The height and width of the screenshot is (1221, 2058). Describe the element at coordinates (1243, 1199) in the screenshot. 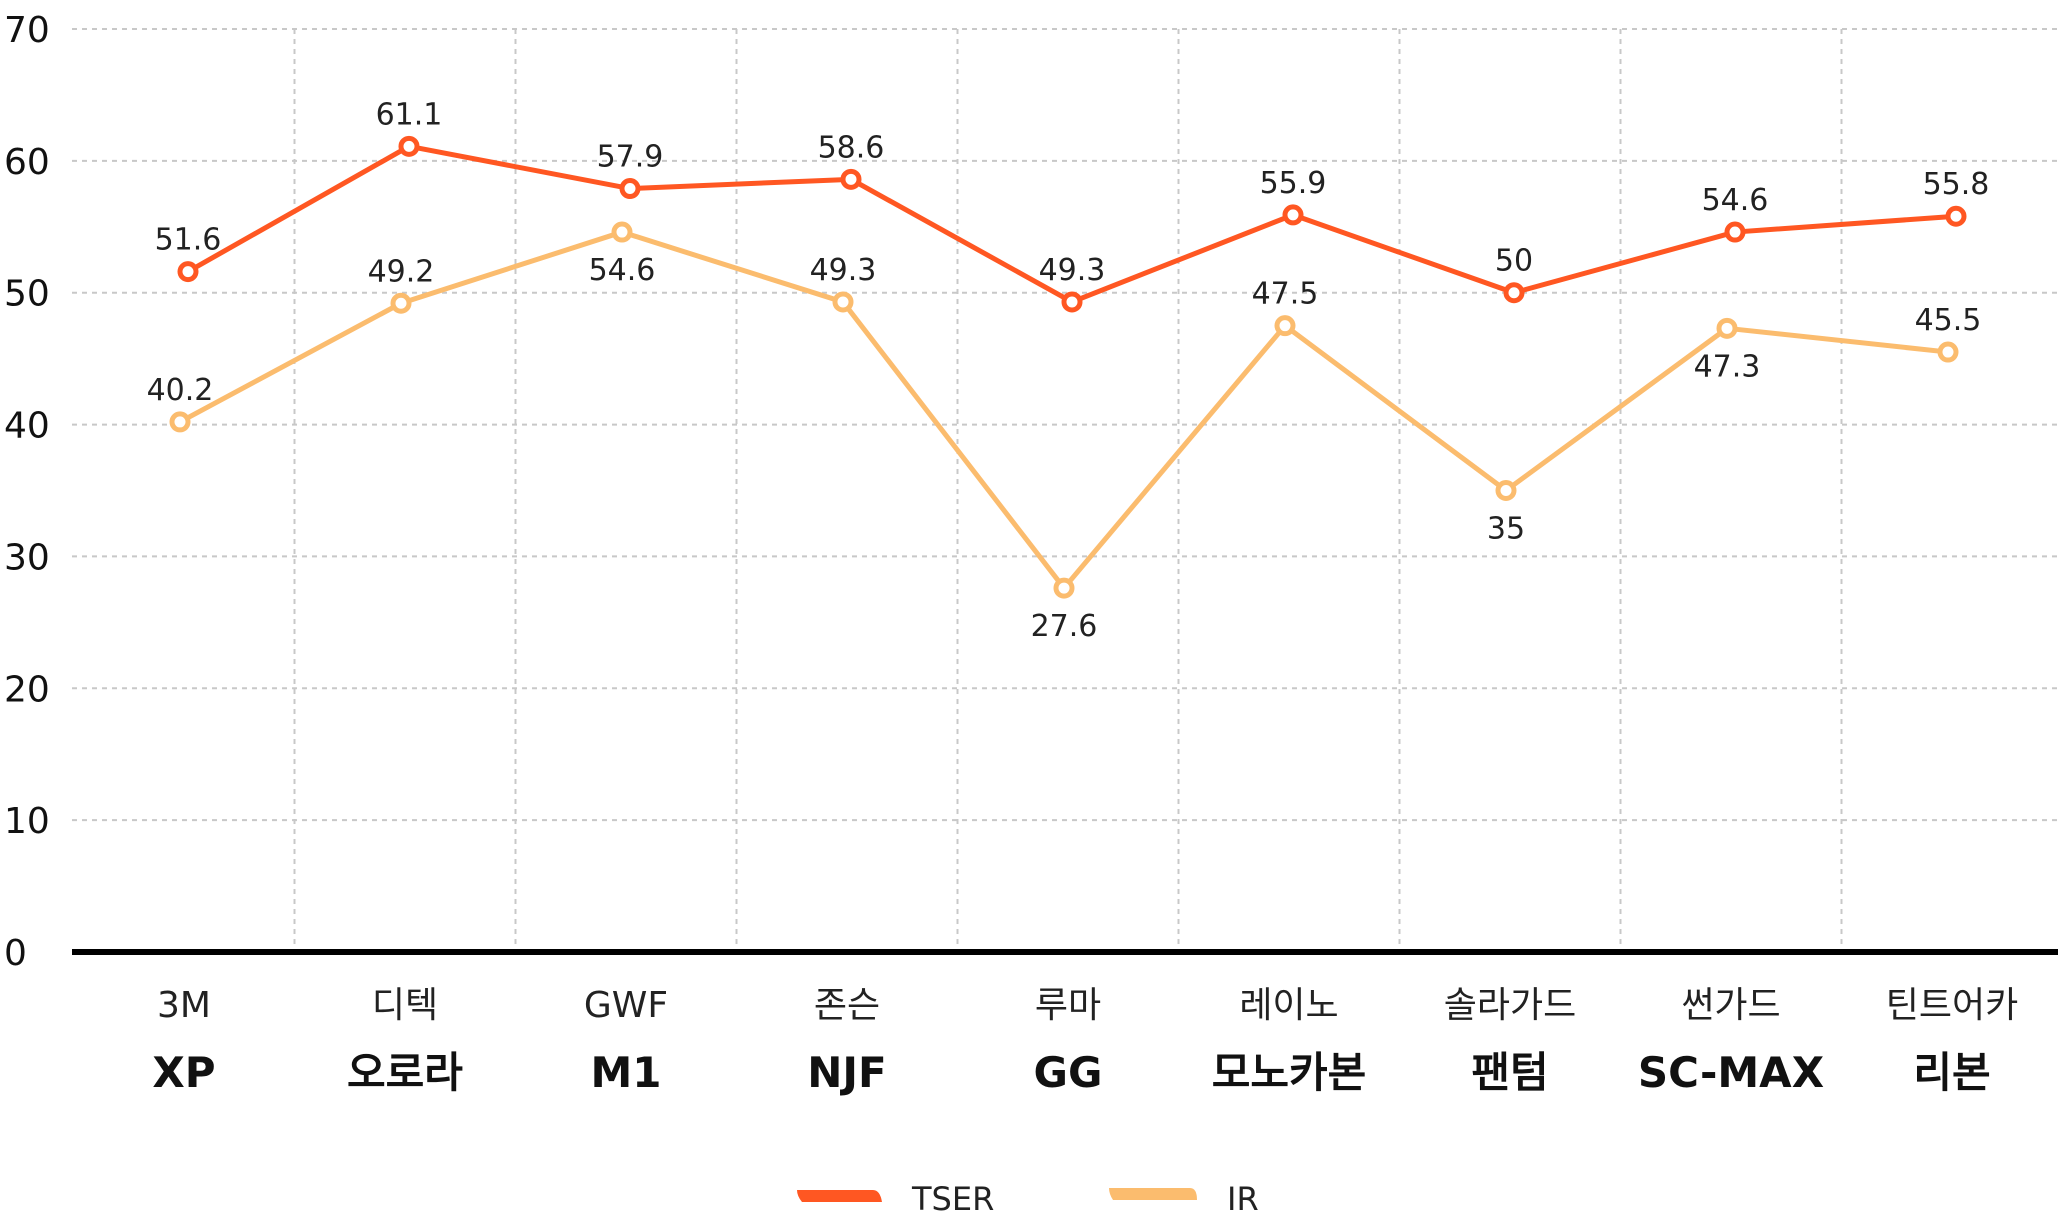

I see `legend-label-ir: IR` at that location.